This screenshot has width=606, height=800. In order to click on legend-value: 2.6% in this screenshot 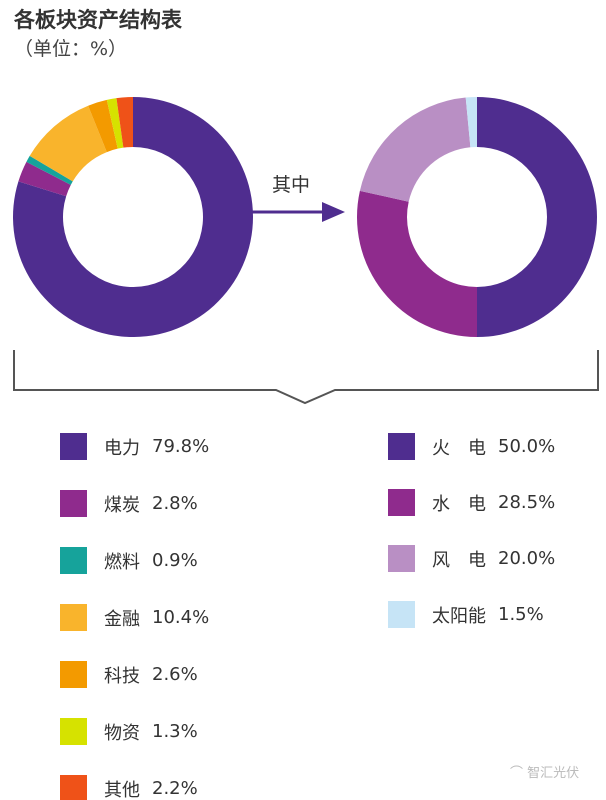, I will do `click(175, 674)`.